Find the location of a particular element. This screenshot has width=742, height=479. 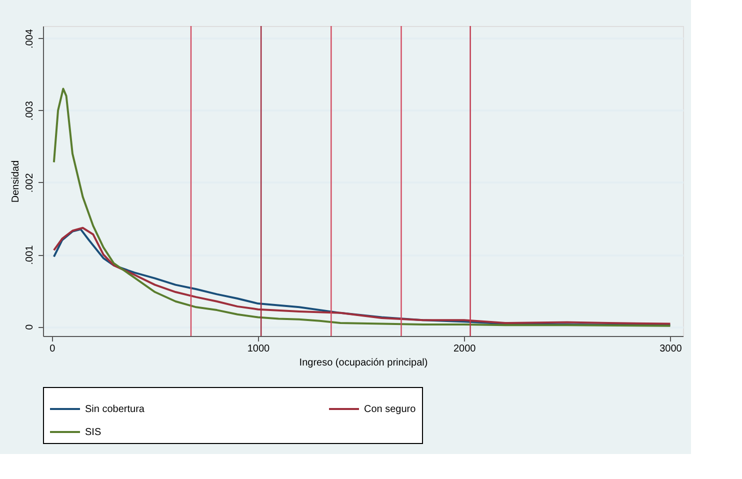

x-axis-title: Ingreso (ocupación principal) is located at coordinates (363, 363).